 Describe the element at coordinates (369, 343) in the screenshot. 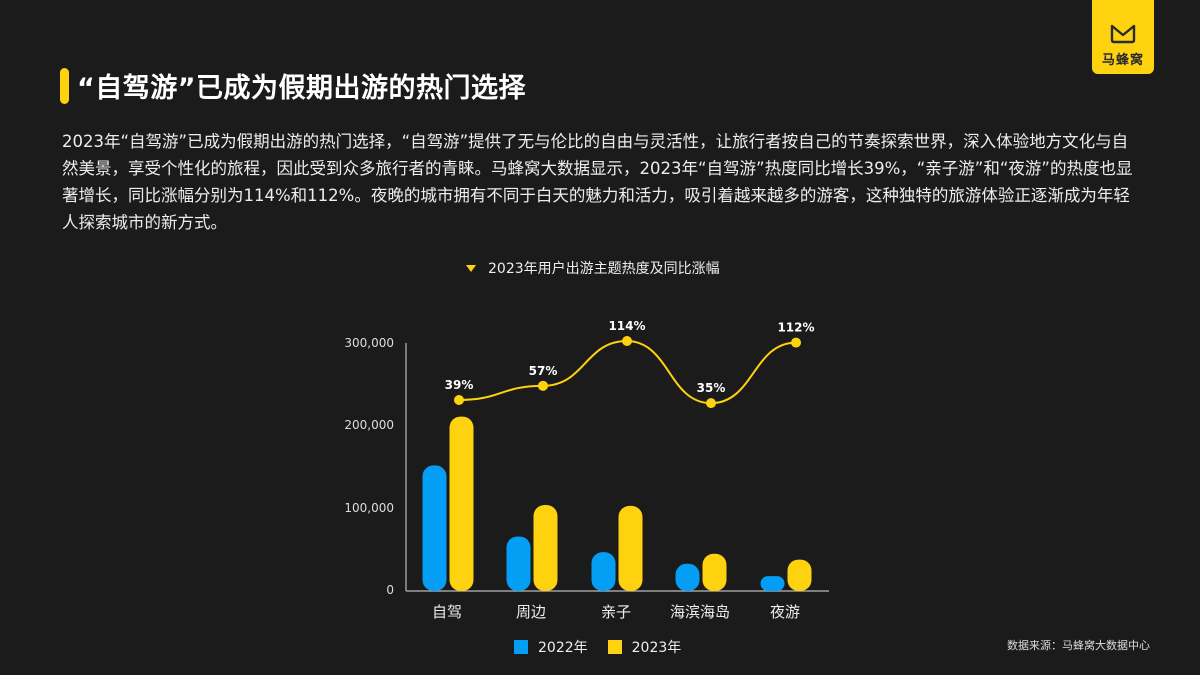

I see `y-tick: 300,000` at that location.